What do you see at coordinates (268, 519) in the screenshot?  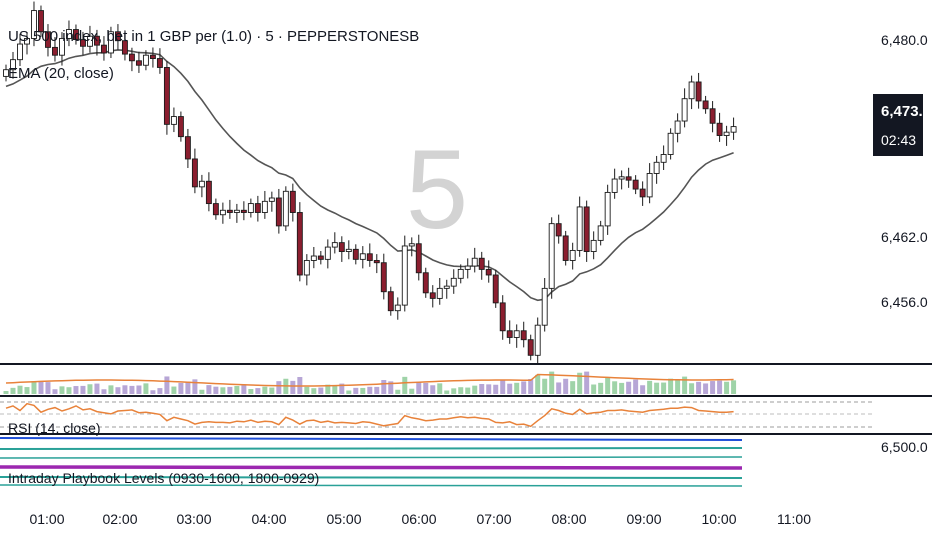 I see `time-tick: 04:00` at bounding box center [268, 519].